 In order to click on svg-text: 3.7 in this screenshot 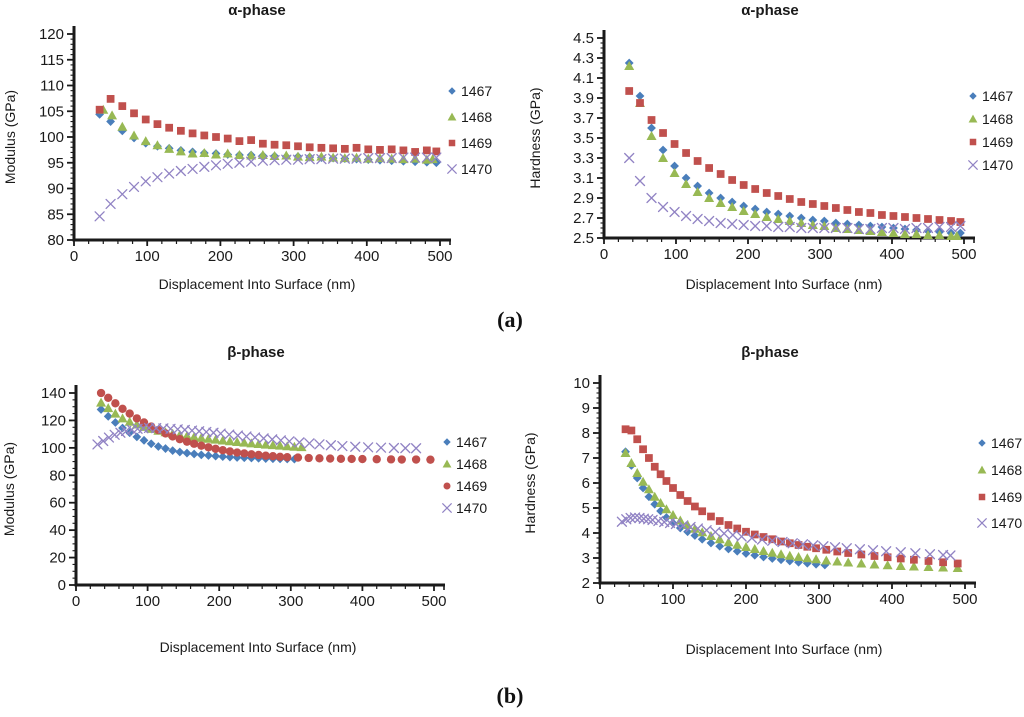, I will do `click(583, 118)`.